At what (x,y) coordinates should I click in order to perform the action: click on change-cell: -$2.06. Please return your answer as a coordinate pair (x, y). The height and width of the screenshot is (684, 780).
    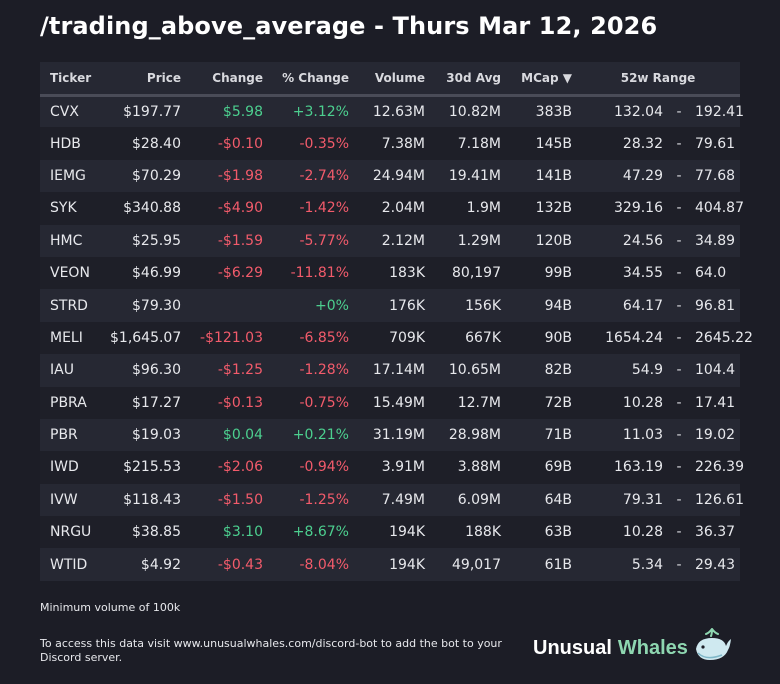
    Looking at the image, I should click on (240, 467).